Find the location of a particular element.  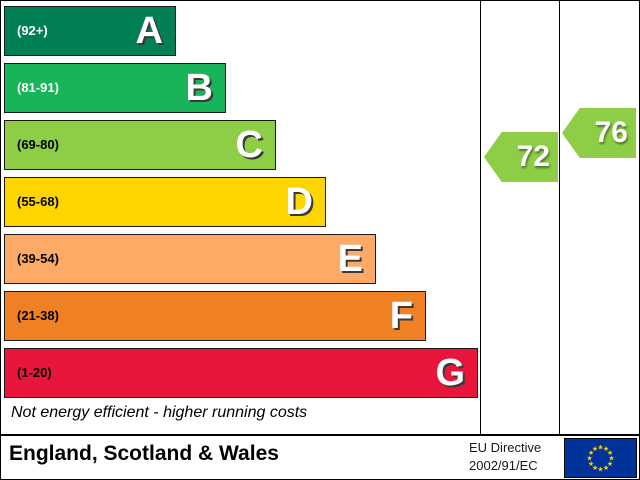

band-letter: G is located at coordinates (450, 373).